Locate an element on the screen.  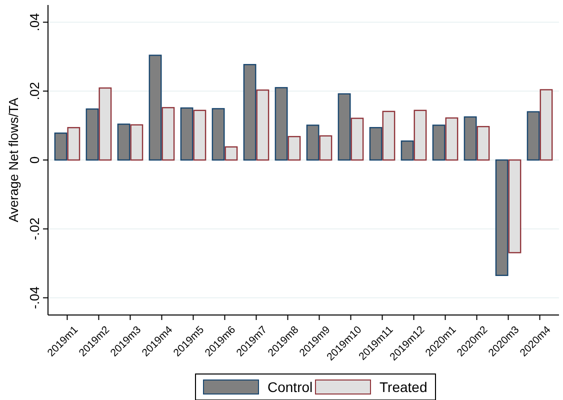
legend-label: Treated is located at coordinates (404, 387).